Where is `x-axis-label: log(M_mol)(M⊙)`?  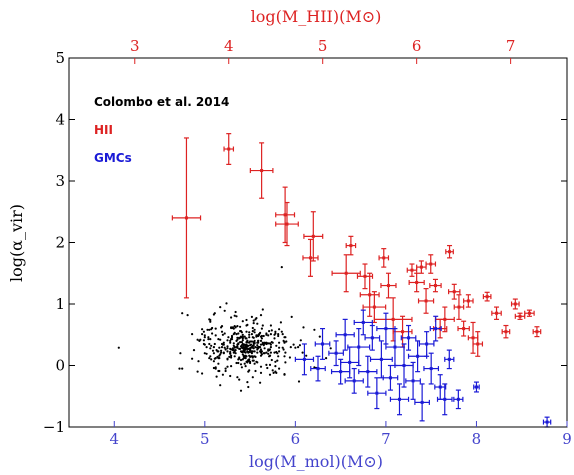
x-axis-label: log(M_mol)(M⊙) is located at coordinates (316, 461).